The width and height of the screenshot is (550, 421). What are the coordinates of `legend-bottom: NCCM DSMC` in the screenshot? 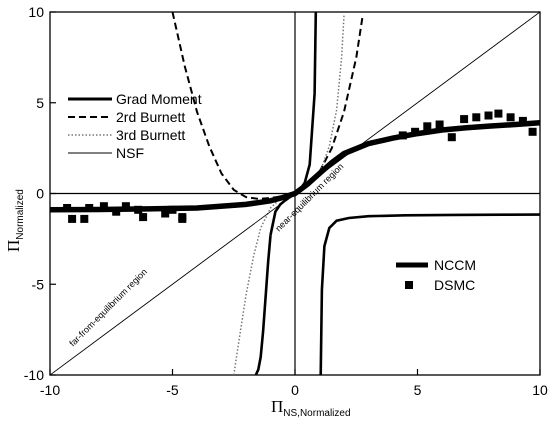 It's located at (436, 275).